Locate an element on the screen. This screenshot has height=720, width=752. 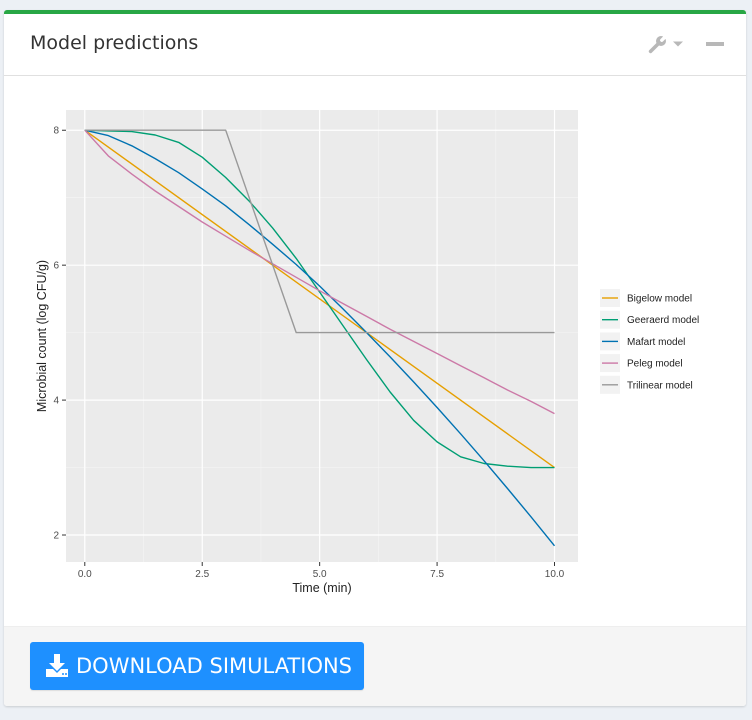
y-tick-label: 4 is located at coordinates (56, 401).